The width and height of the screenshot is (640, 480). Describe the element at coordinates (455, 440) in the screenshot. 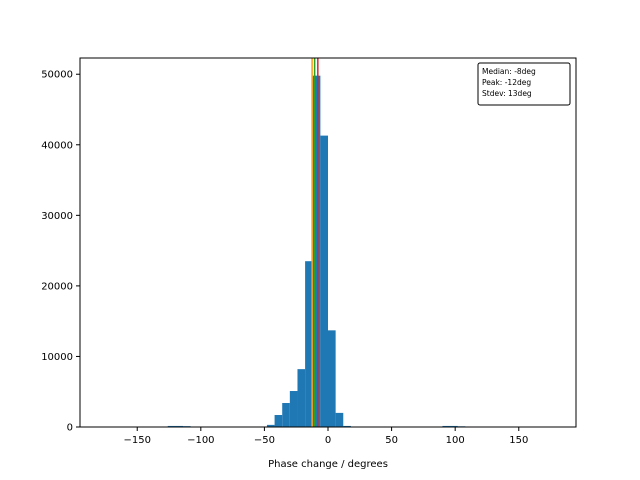

I see `x-tick-label: 100` at that location.